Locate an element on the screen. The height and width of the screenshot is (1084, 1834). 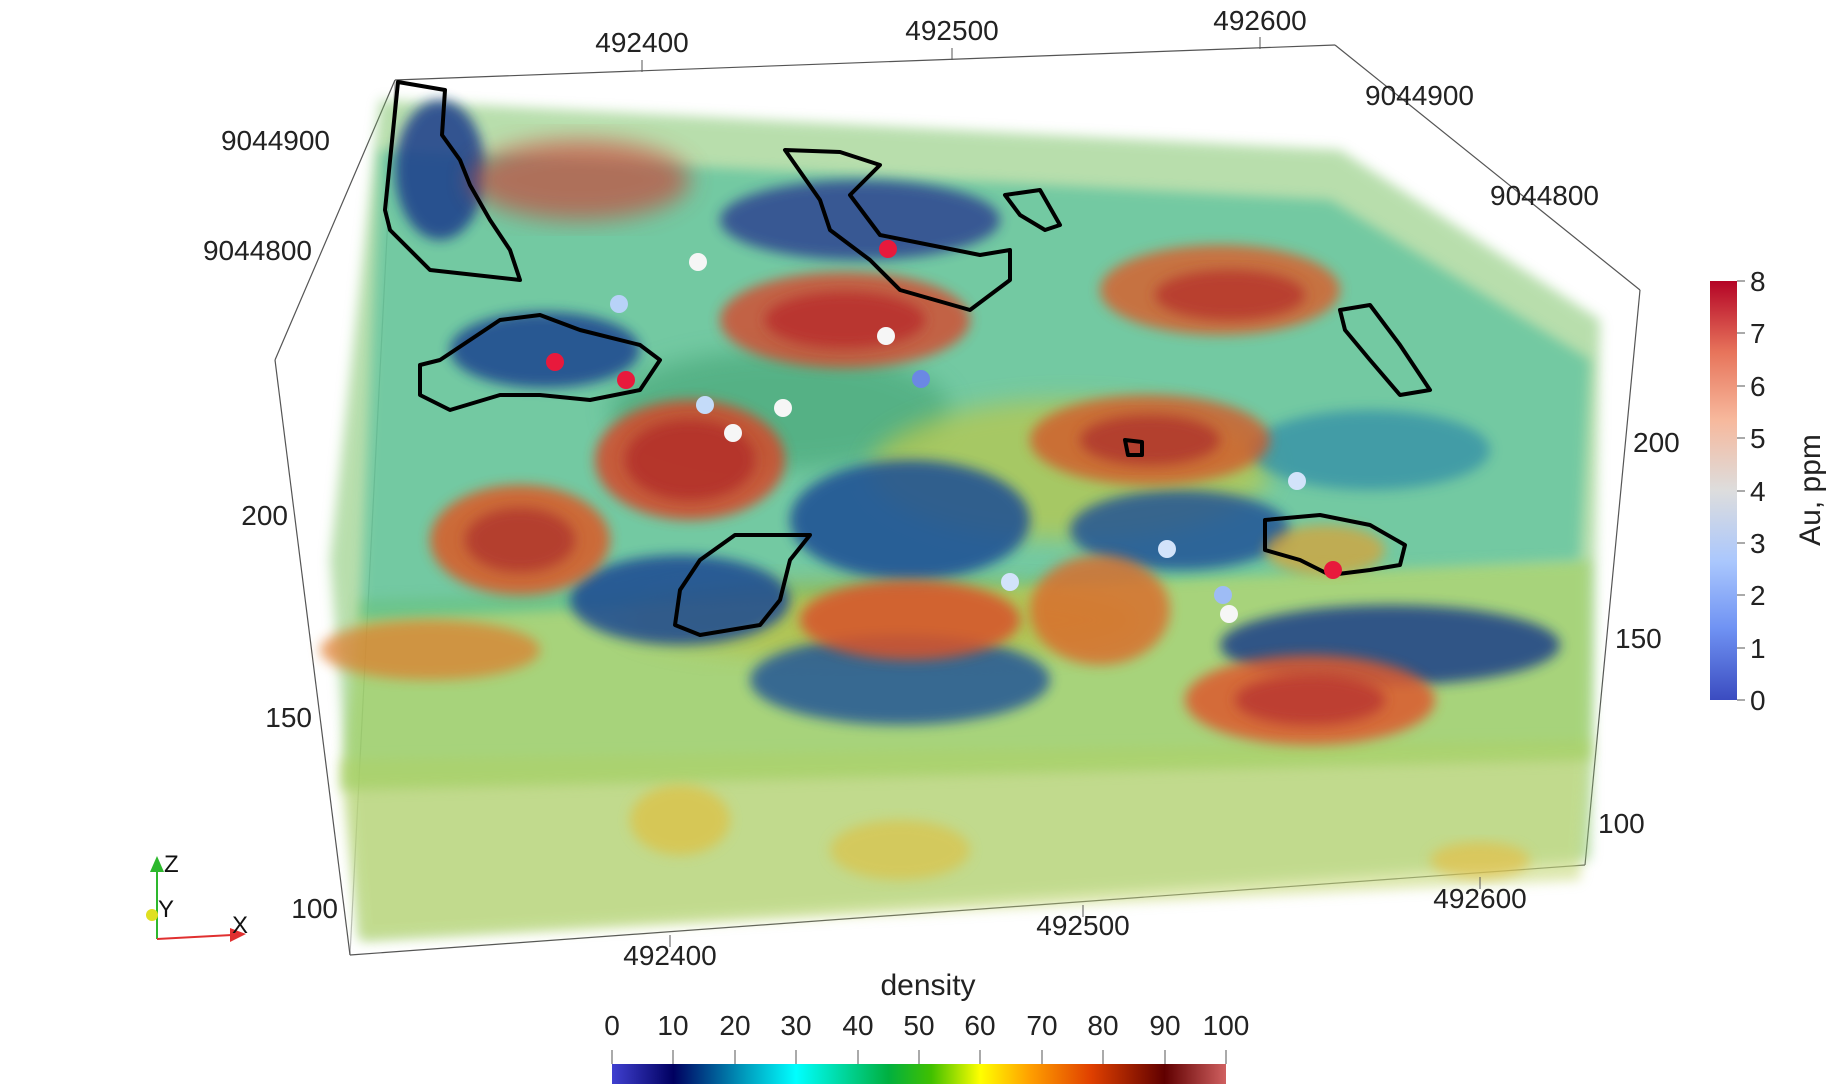
au-tick-label: 4 is located at coordinates (1758, 491).